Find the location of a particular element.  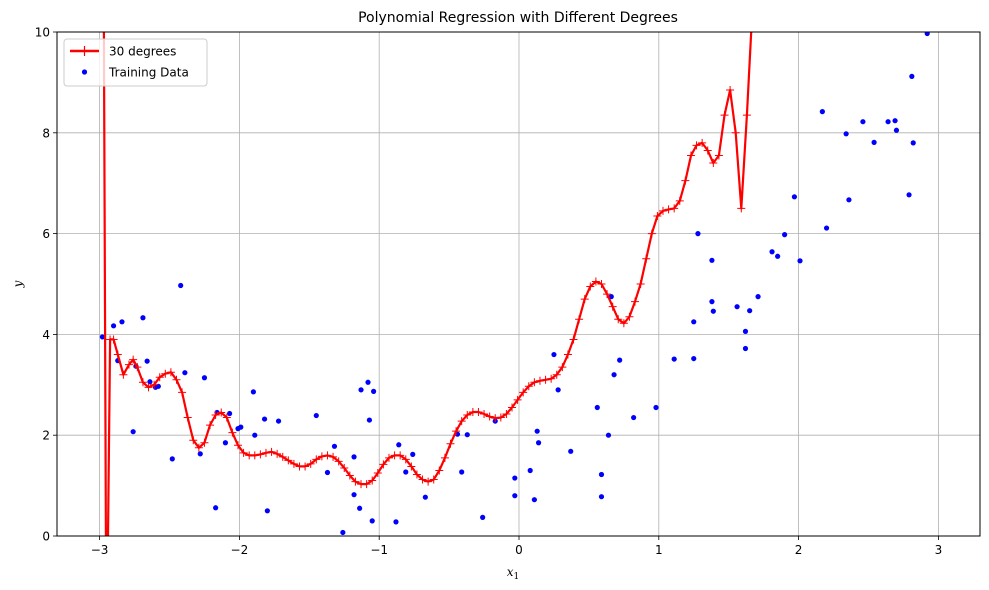

legend-dot-icon is located at coordinates (84, 72).